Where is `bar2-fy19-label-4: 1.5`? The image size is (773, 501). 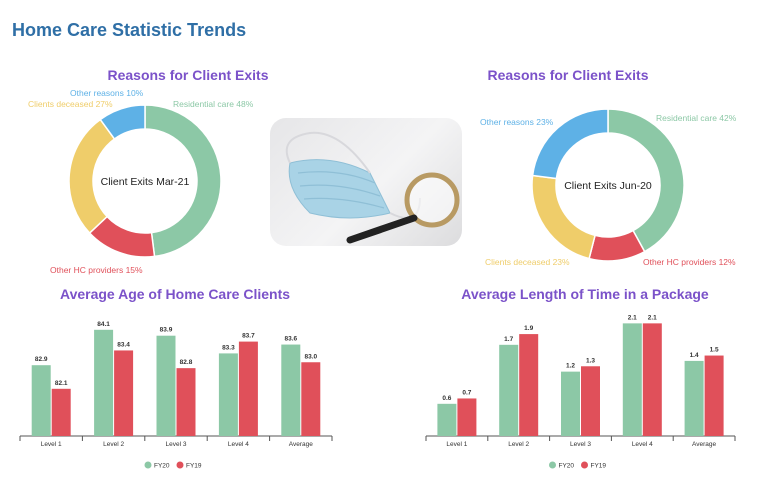
bar2-fy19-label-4: 1.5 is located at coordinates (714, 350).